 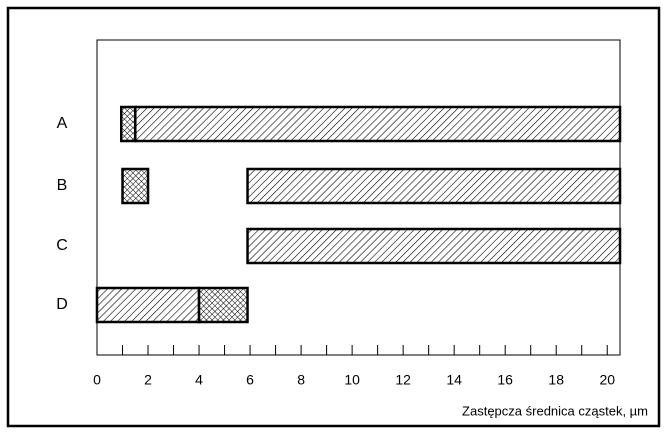 I want to click on y-tick-label: B, so click(x=62, y=185).